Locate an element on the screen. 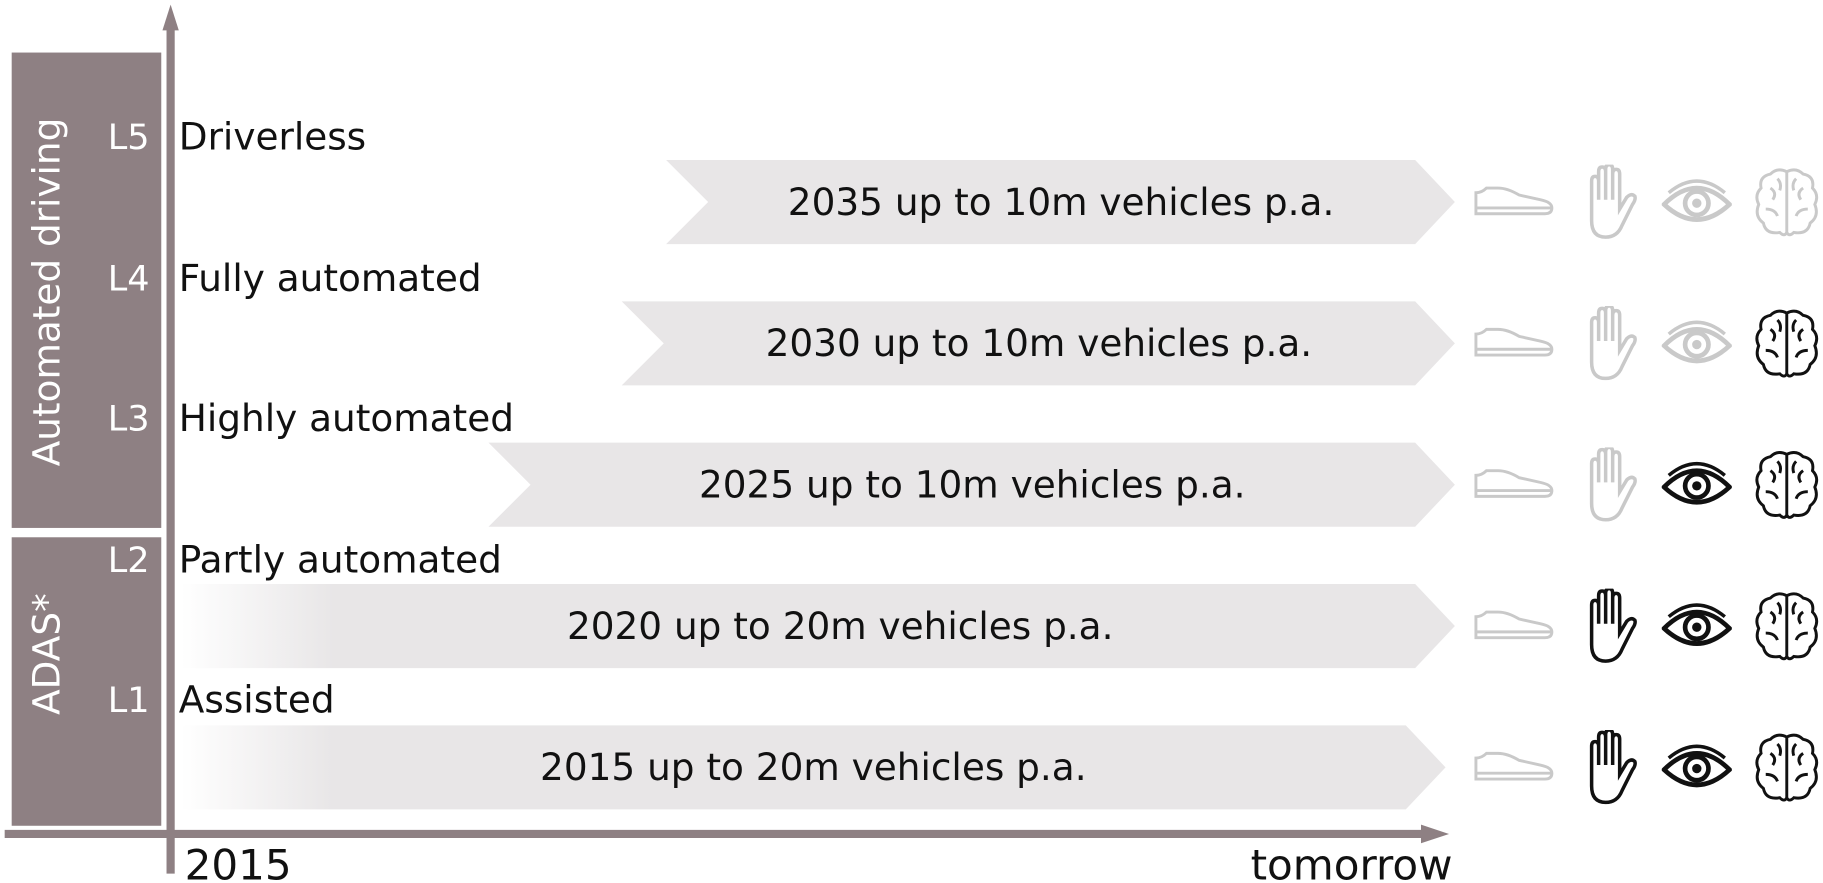  axis-start: 2015 is located at coordinates (238, 861).